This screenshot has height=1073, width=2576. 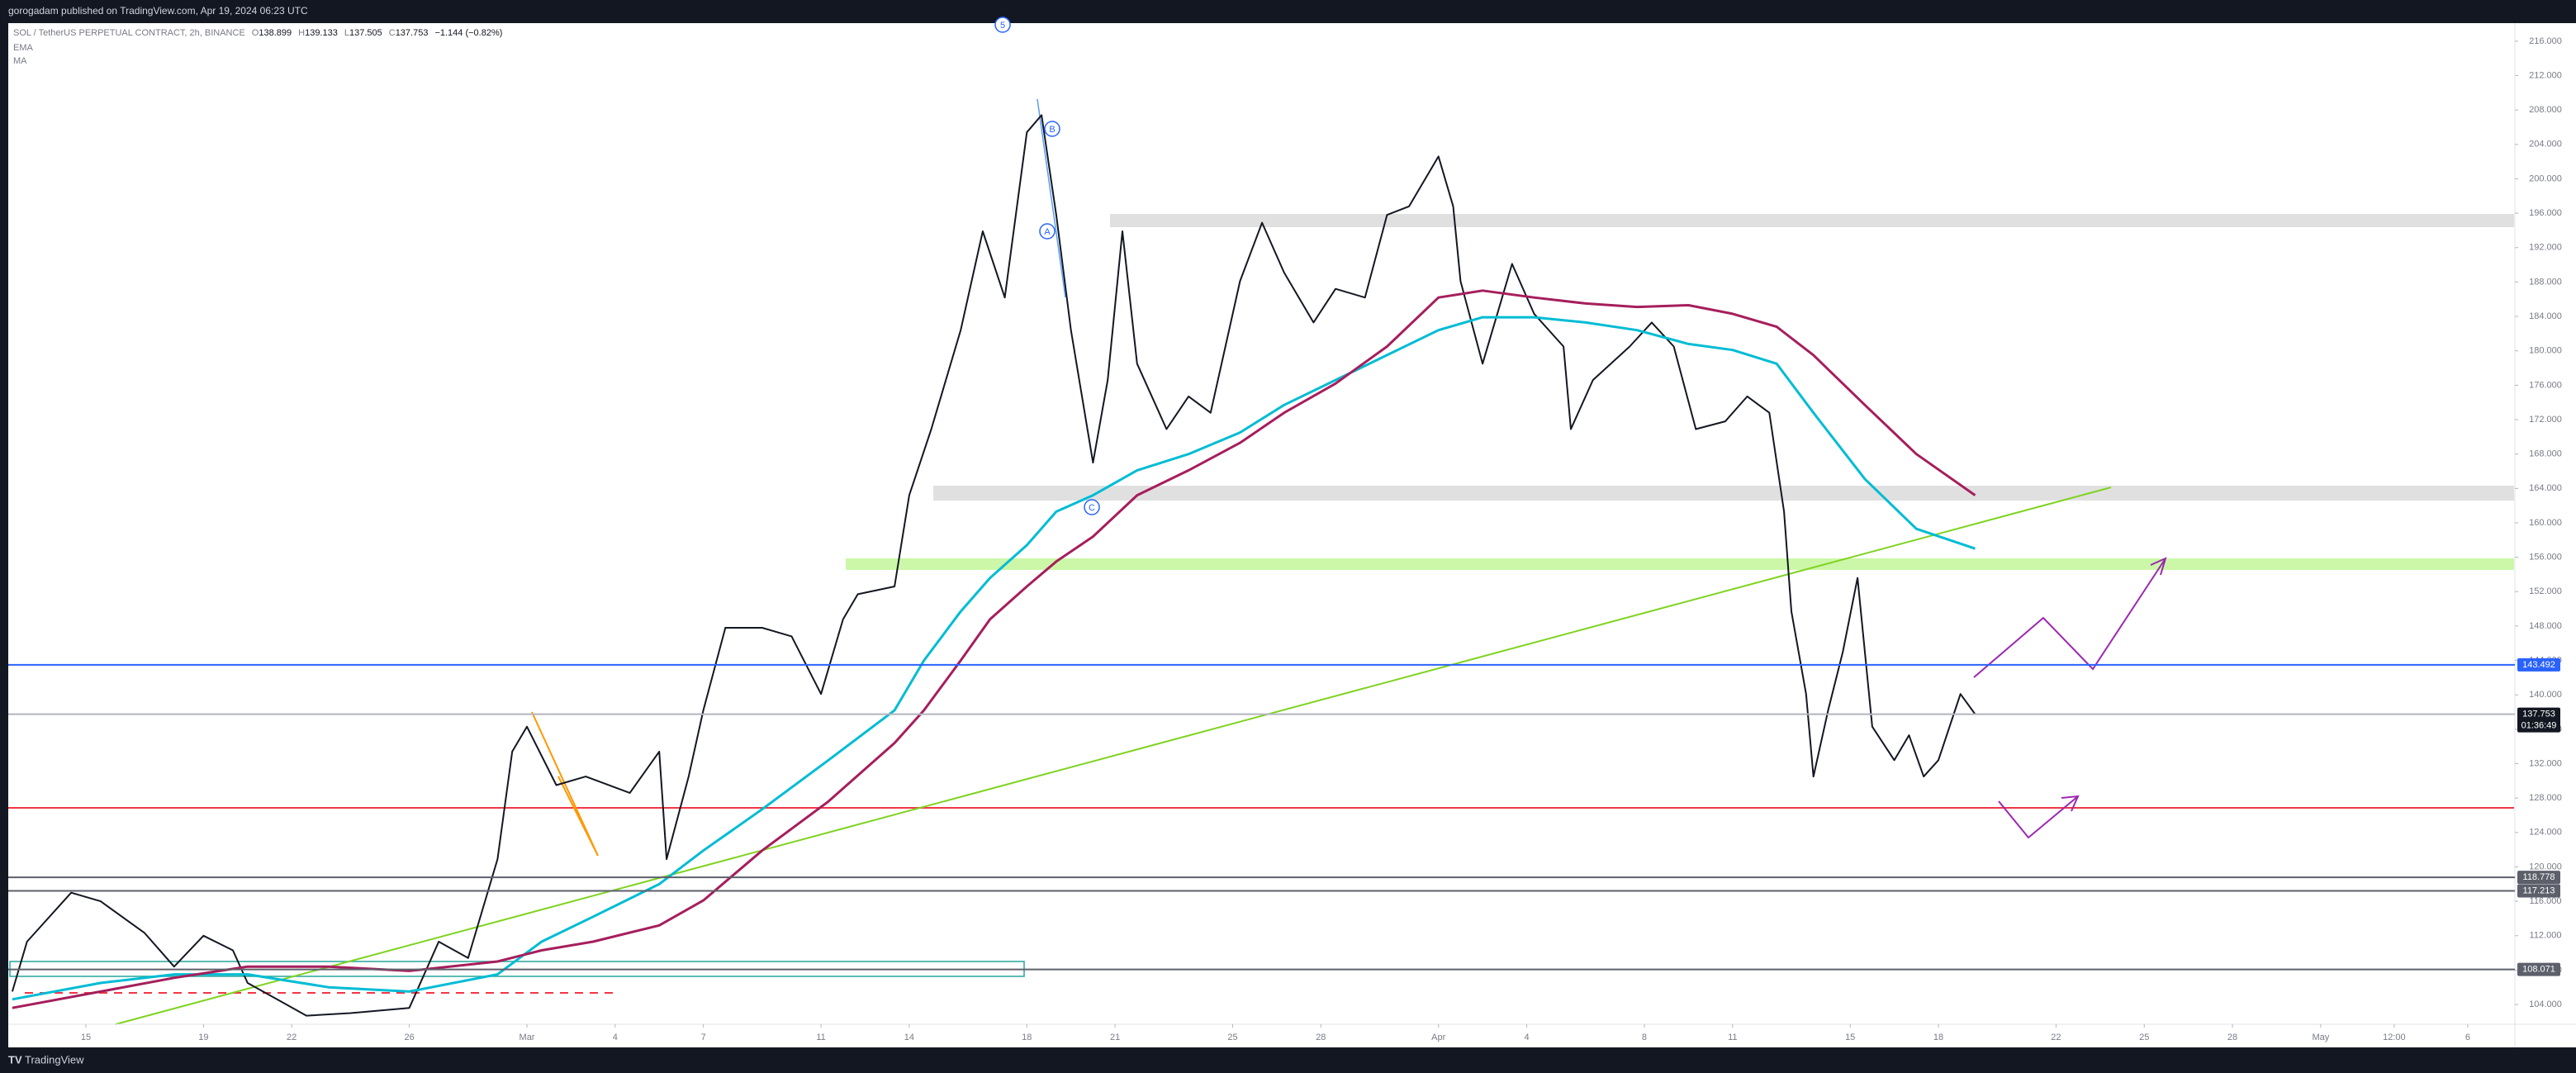 I want to click on y-tick-label: 168.000, so click(x=2545, y=454).